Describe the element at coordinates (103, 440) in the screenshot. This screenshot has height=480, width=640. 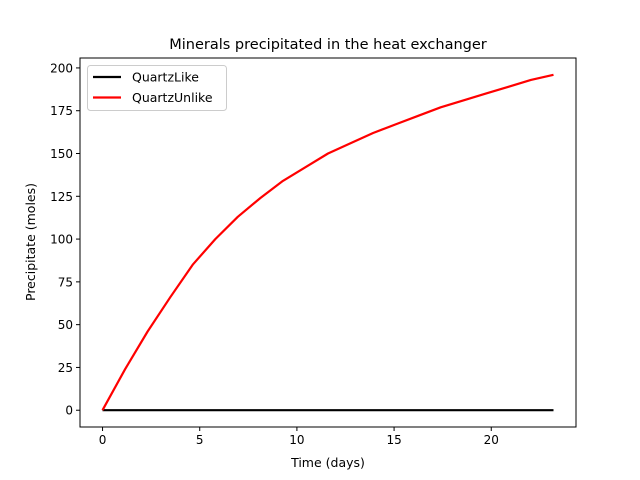
I see `x-tick-label: 0` at that location.